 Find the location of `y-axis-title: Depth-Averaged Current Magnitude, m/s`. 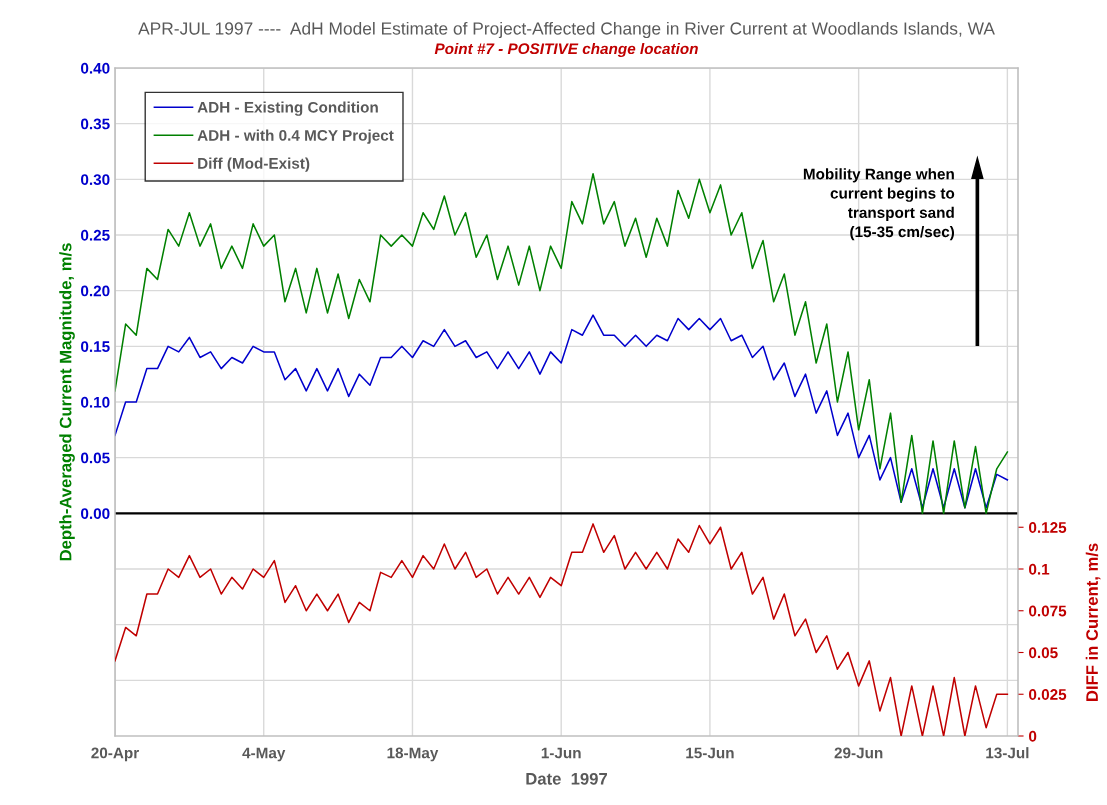

y-axis-title: Depth-Averaged Current Magnitude, m/s is located at coordinates (67, 402).